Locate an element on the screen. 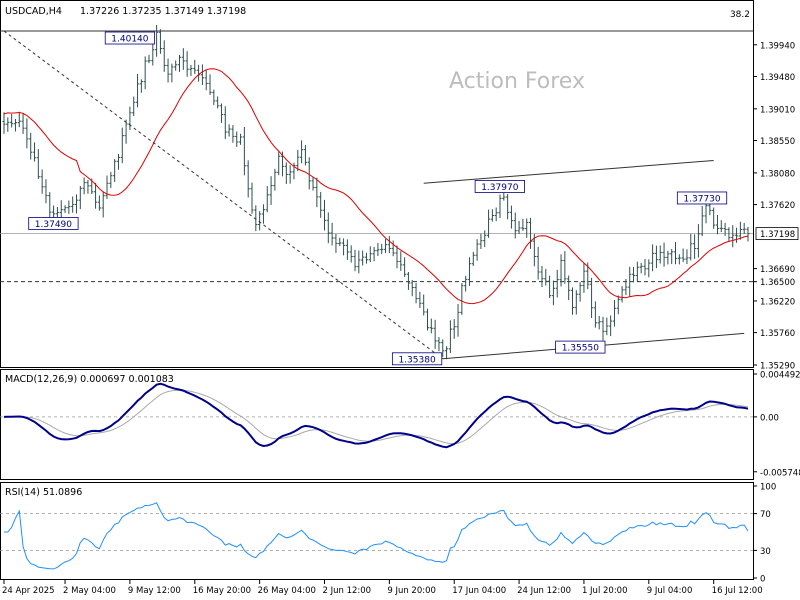 The width and height of the screenshot is (800, 600). macd-y-tick: -0.005748 is located at coordinates (776, 473).